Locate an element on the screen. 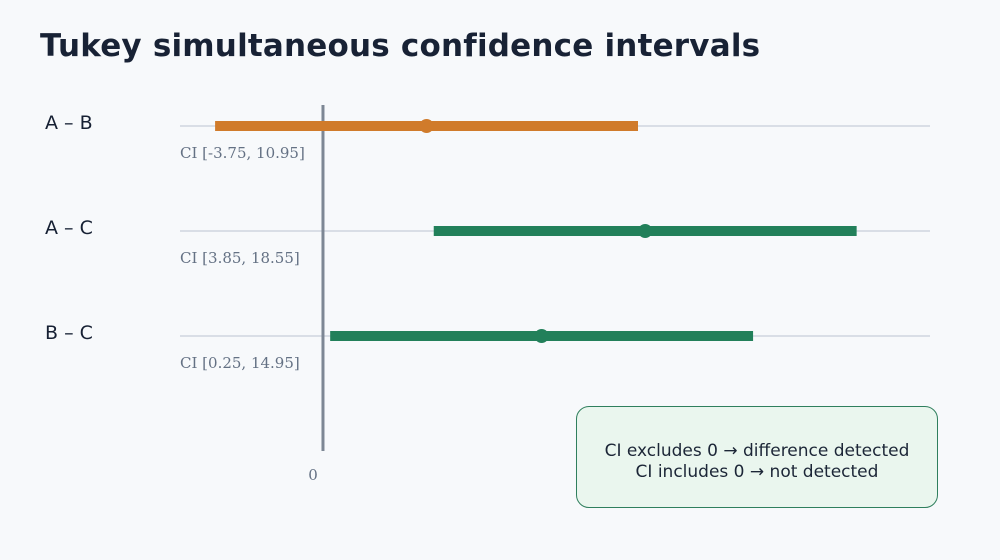 This screenshot has height=560, width=1000. comparison-label-3: B – C is located at coordinates (69, 333).